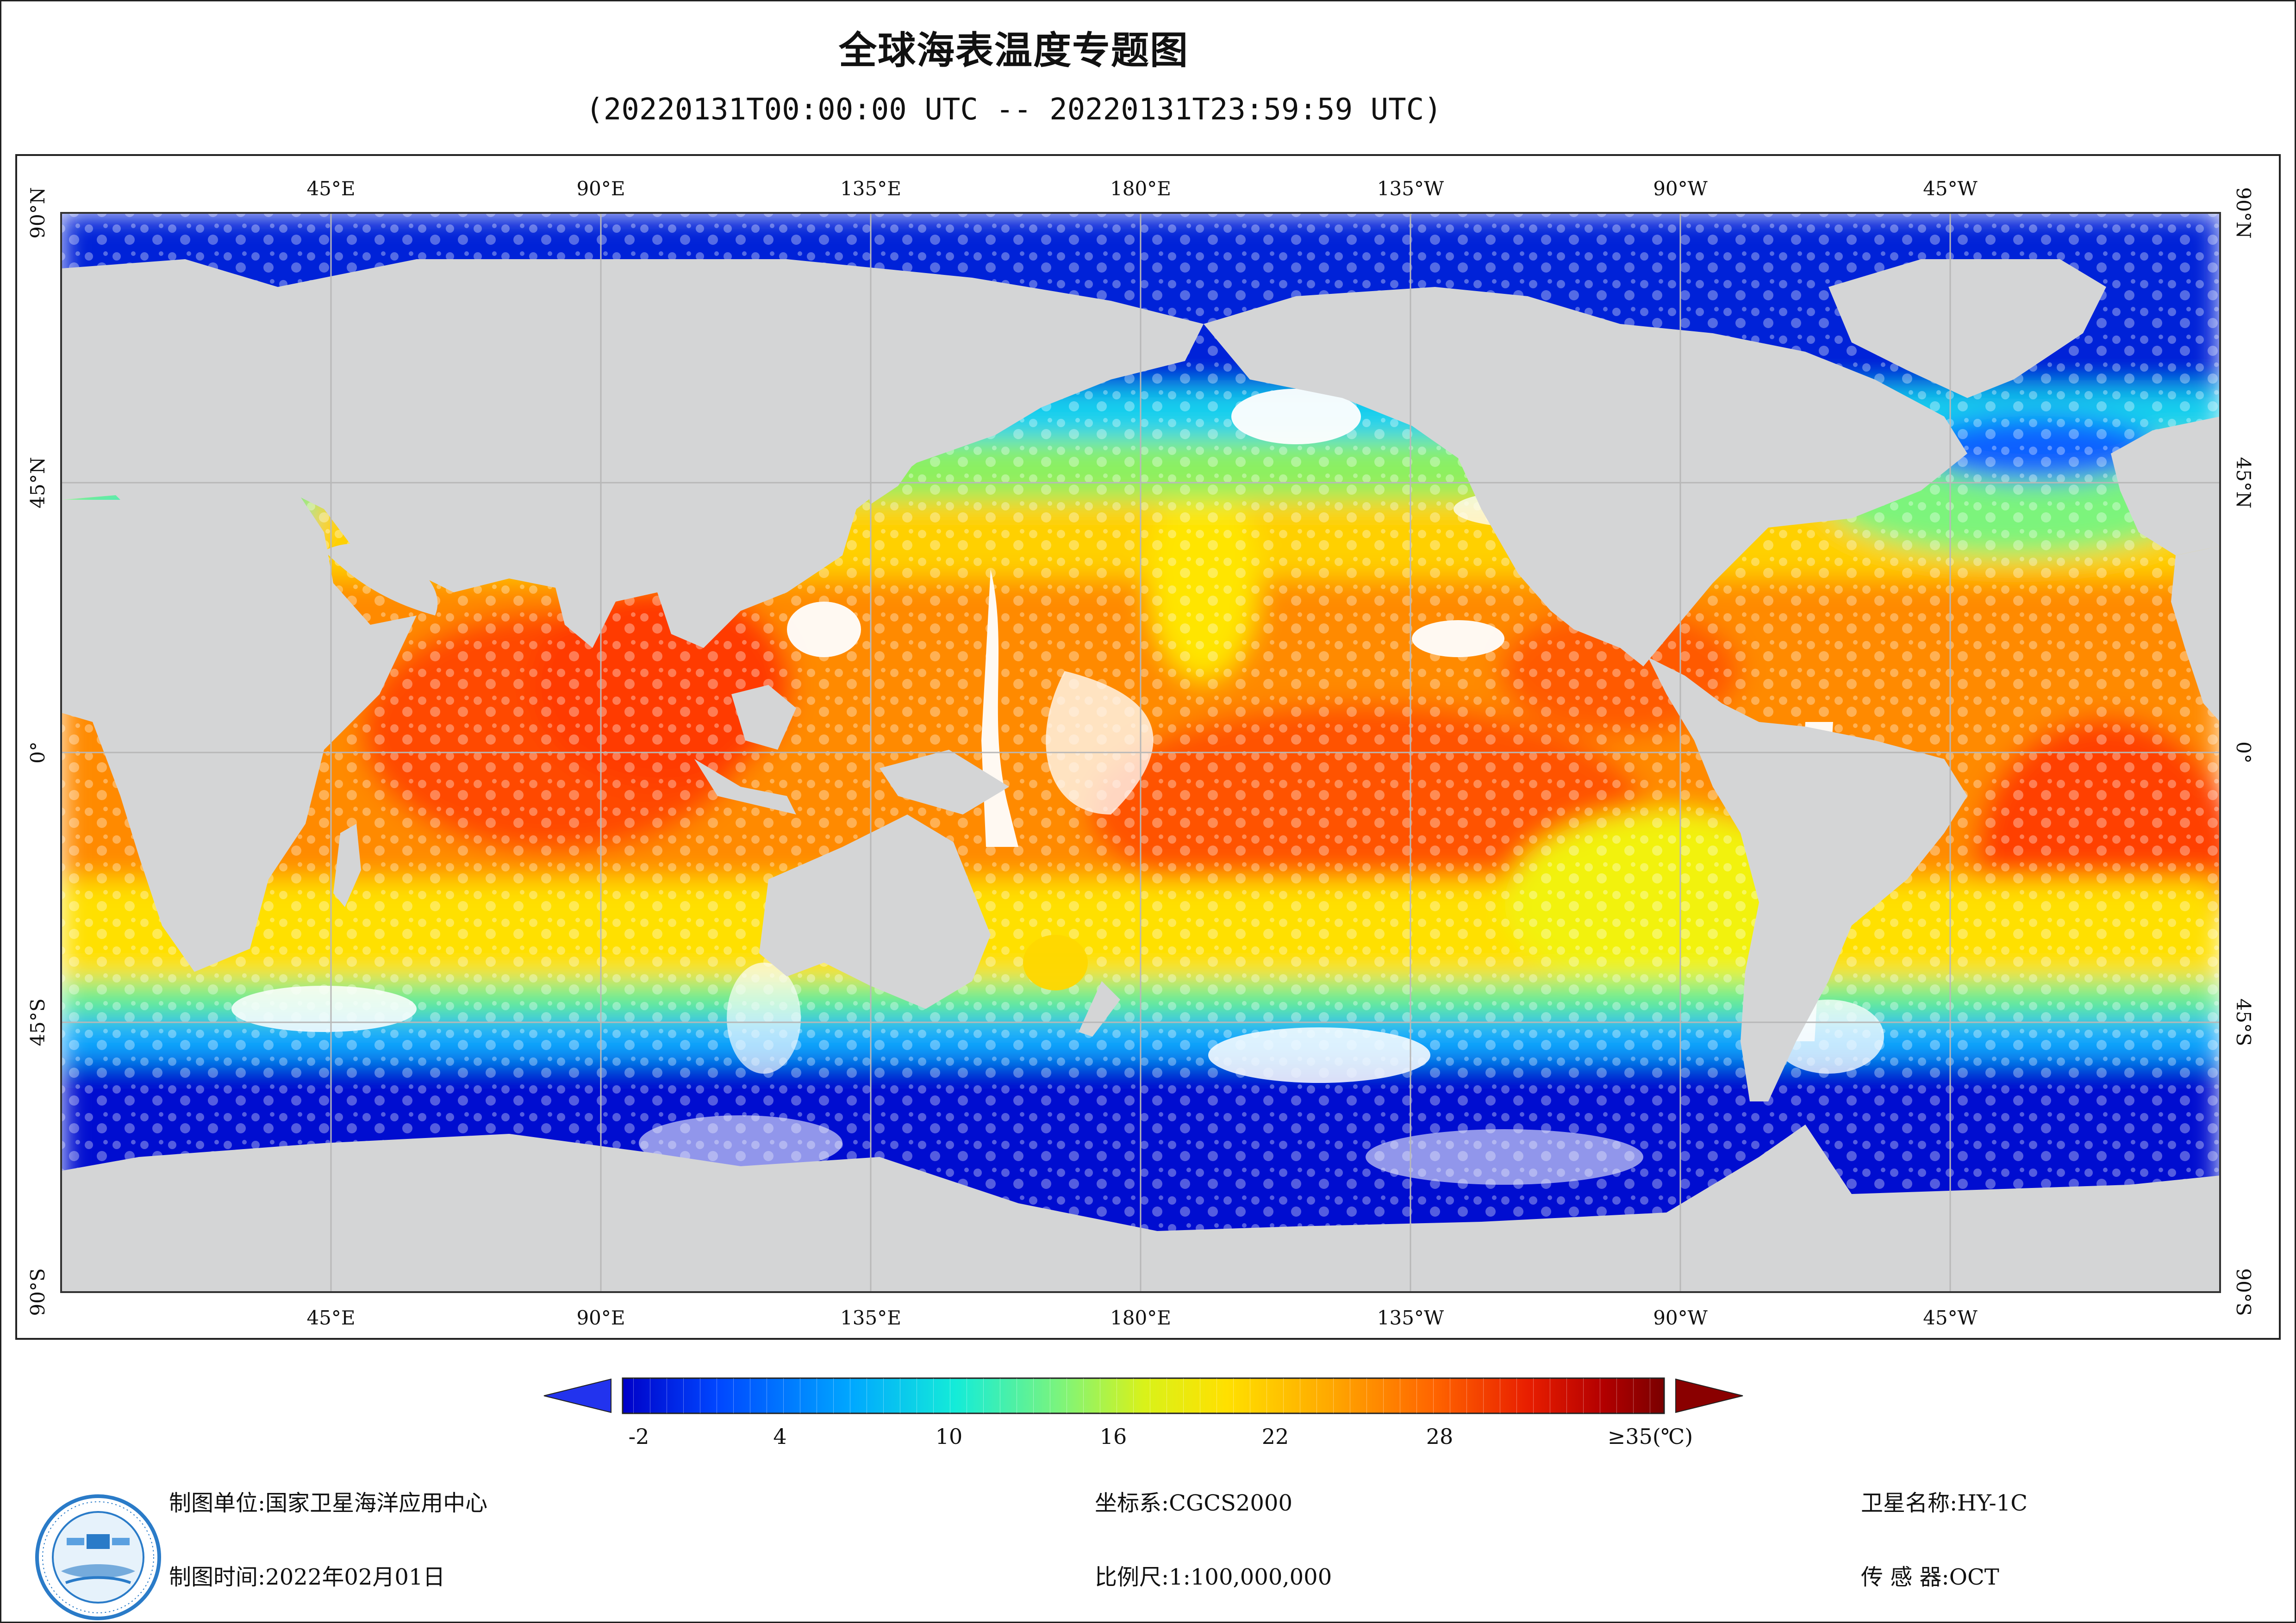  I want to click on legend-tick-label: 16, so click(1113, 1436).